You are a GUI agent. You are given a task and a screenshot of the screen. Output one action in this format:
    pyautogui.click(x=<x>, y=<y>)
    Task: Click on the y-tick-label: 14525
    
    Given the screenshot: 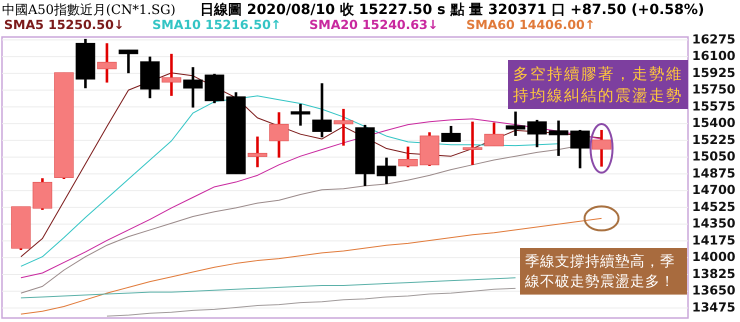 What is the action you would take?
    pyautogui.click(x=714, y=206)
    